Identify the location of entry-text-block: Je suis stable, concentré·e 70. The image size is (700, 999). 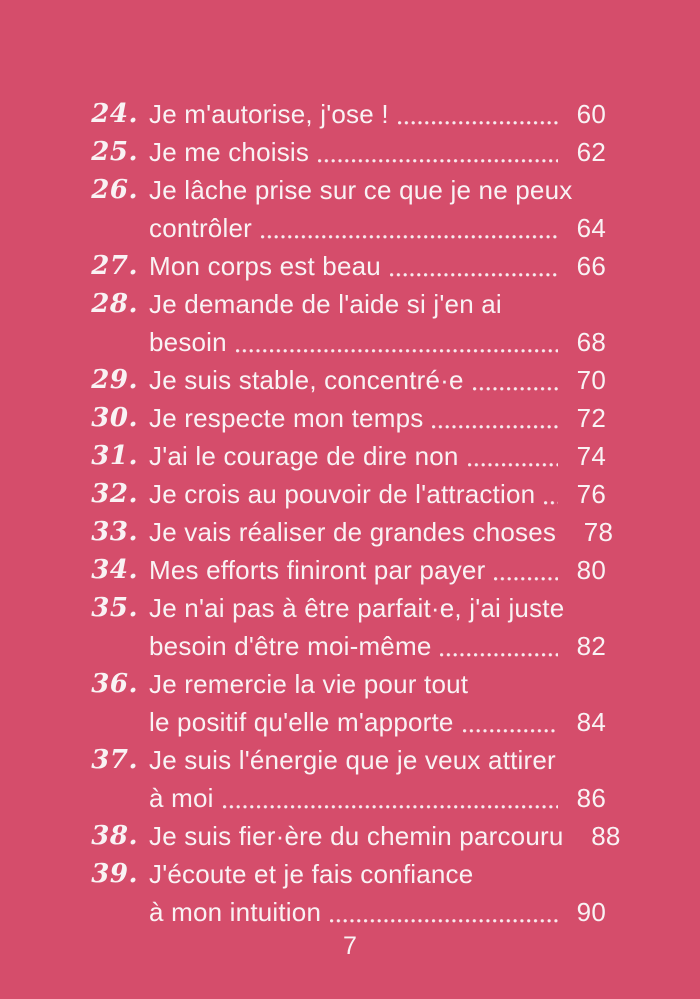
(377, 380).